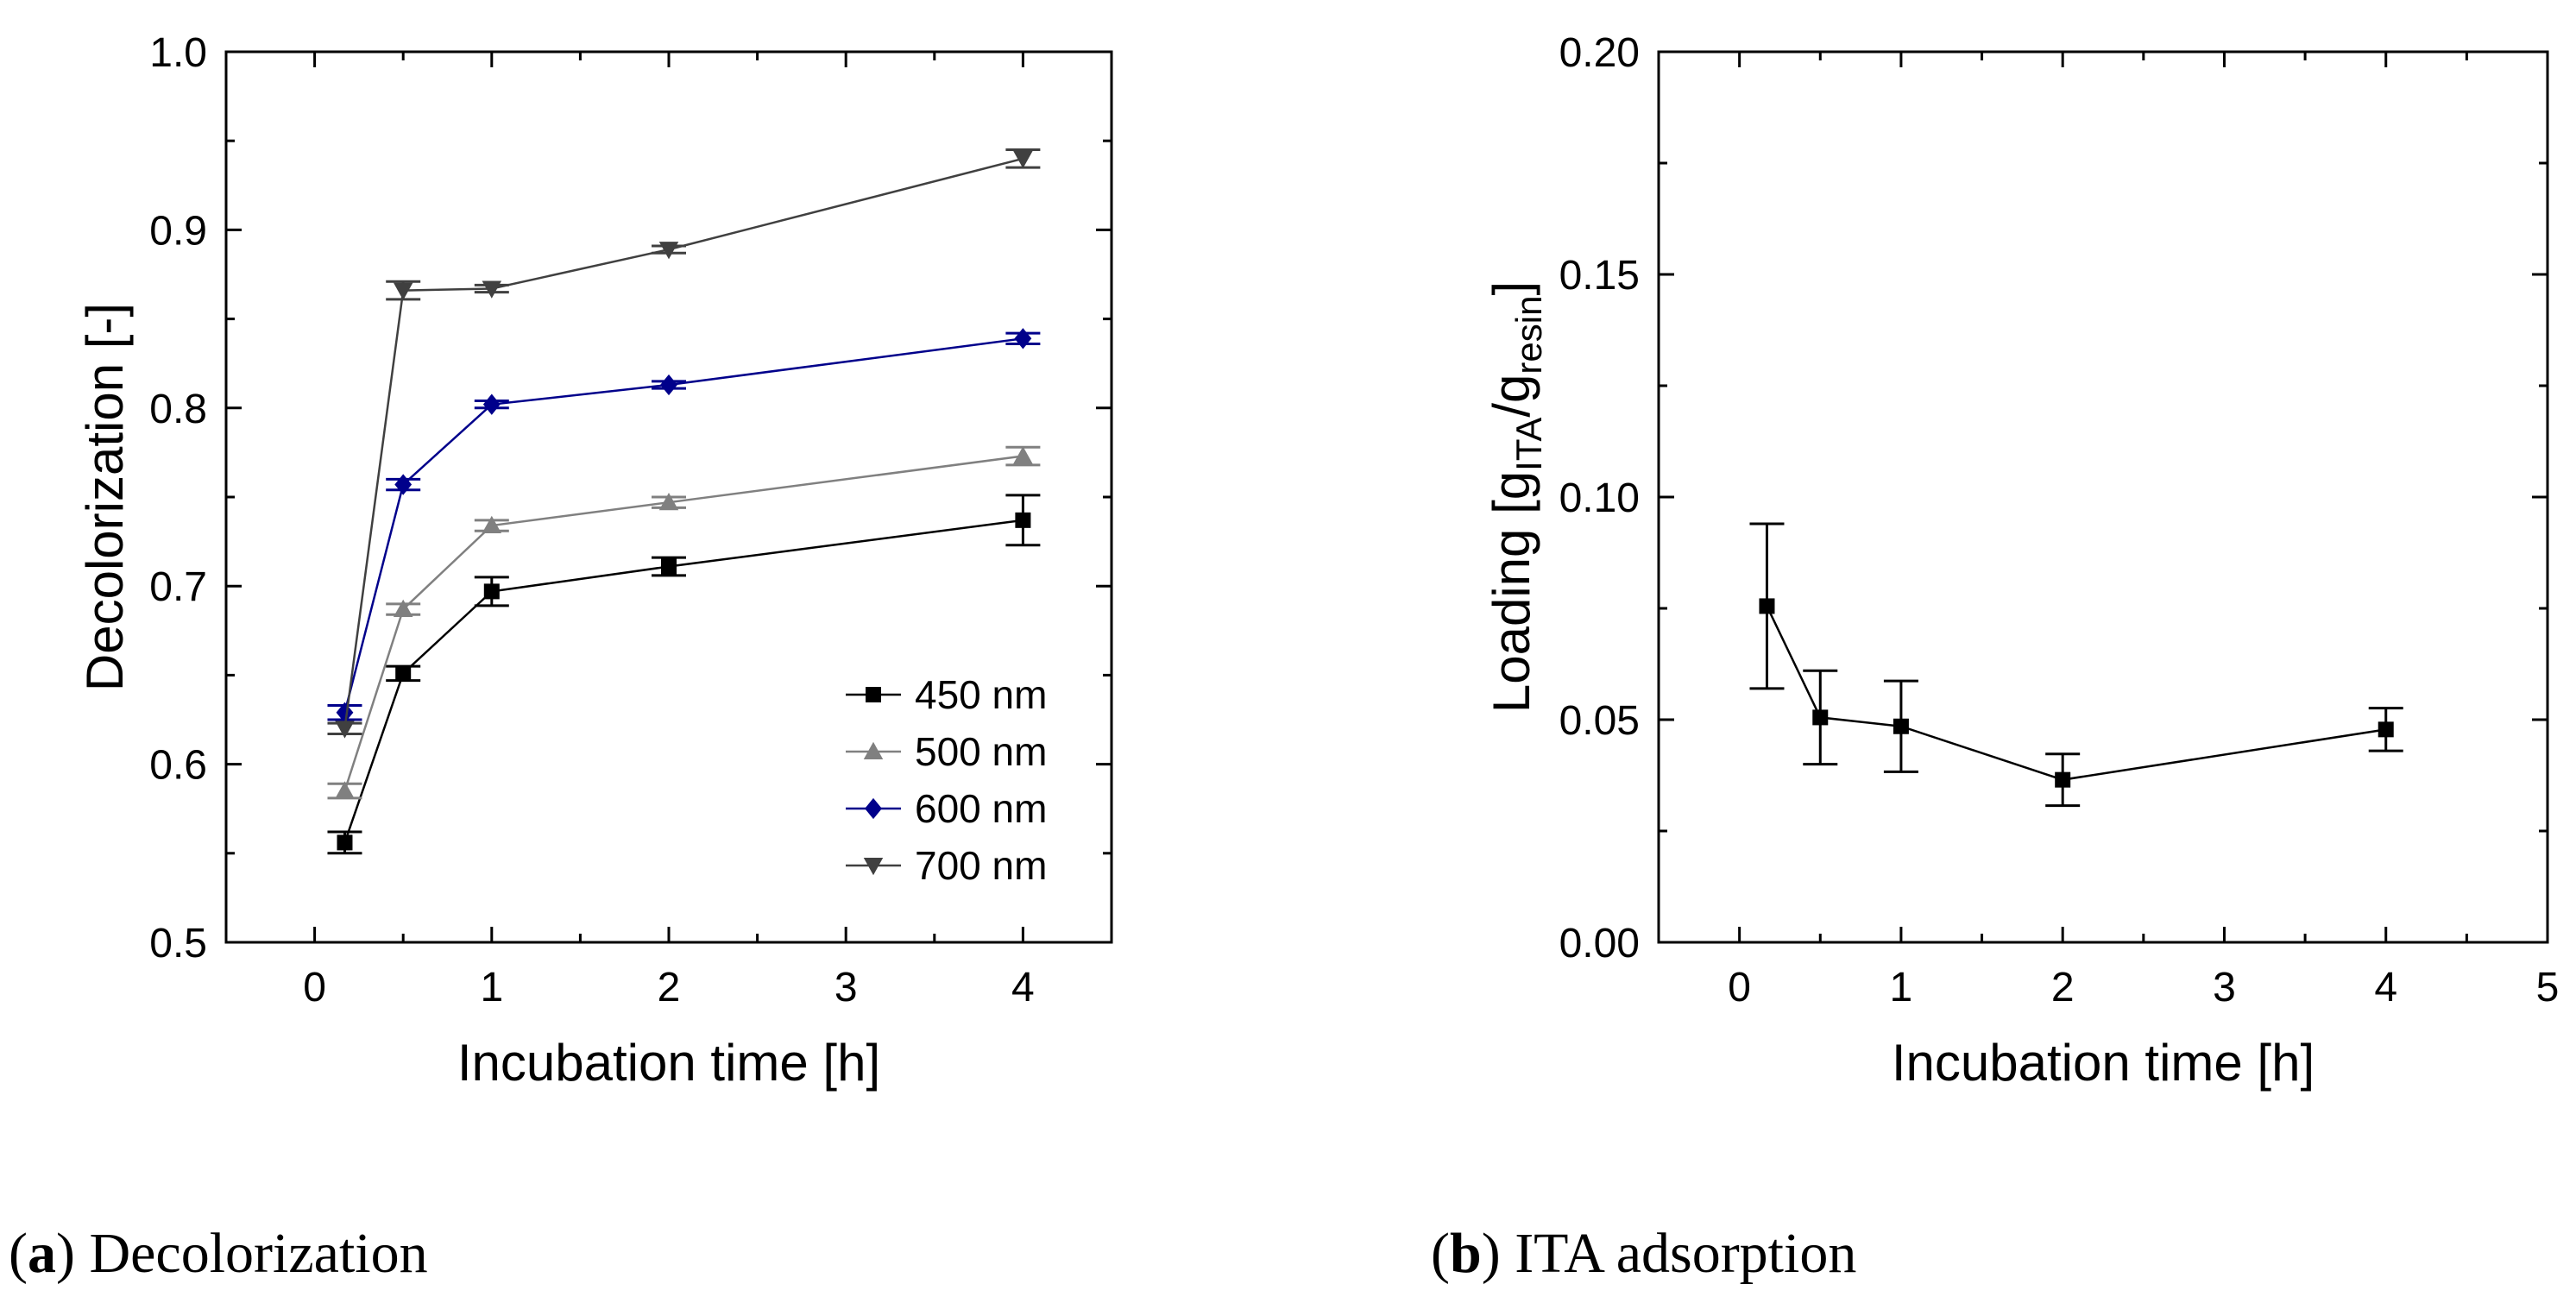  Describe the element at coordinates (1600, 943) in the screenshot. I see `chart-b-y-tick-label: 0.00` at that location.